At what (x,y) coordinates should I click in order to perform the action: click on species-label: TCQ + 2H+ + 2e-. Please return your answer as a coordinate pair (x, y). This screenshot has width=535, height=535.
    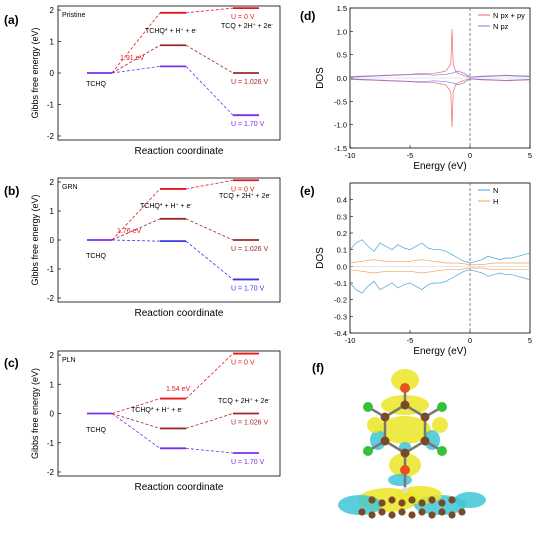
    Looking at the image, I should click on (244, 402).